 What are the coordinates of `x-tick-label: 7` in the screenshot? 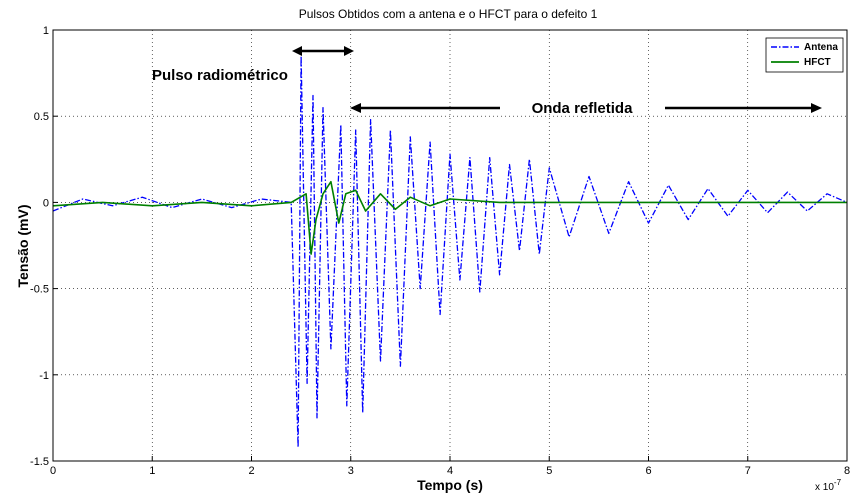 It's located at (748, 471).